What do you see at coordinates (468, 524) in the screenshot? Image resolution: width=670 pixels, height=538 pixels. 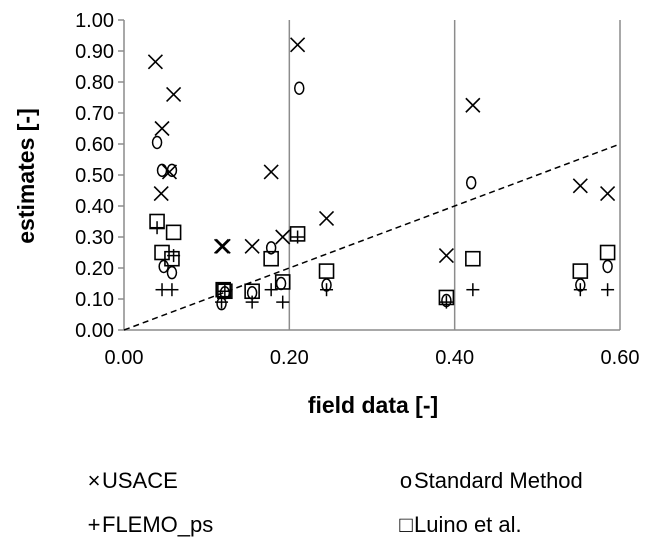 I see `legend-label-luino: Luino et al.` at bounding box center [468, 524].